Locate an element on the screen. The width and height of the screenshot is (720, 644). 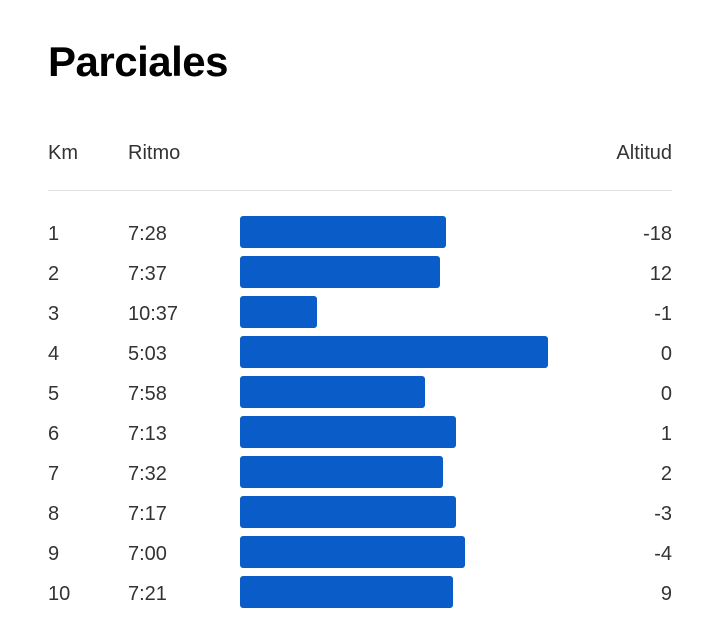
split-km: 6 is located at coordinates (54, 434).